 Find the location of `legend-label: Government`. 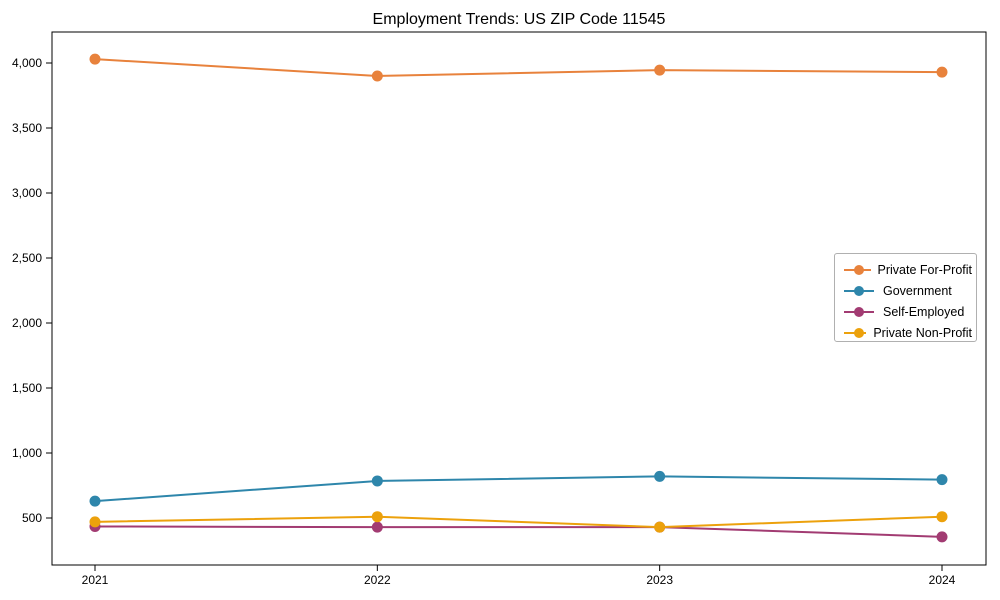

legend-label: Government is located at coordinates (917, 290).